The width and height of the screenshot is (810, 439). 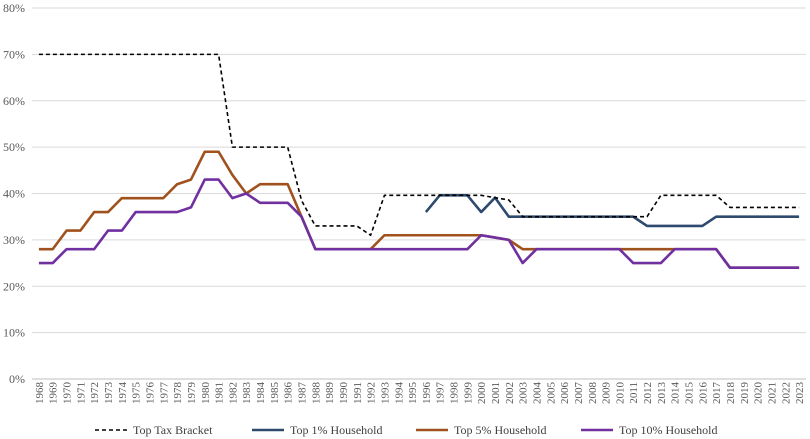 I want to click on x-tick-label: 1995, so click(x=413, y=393).